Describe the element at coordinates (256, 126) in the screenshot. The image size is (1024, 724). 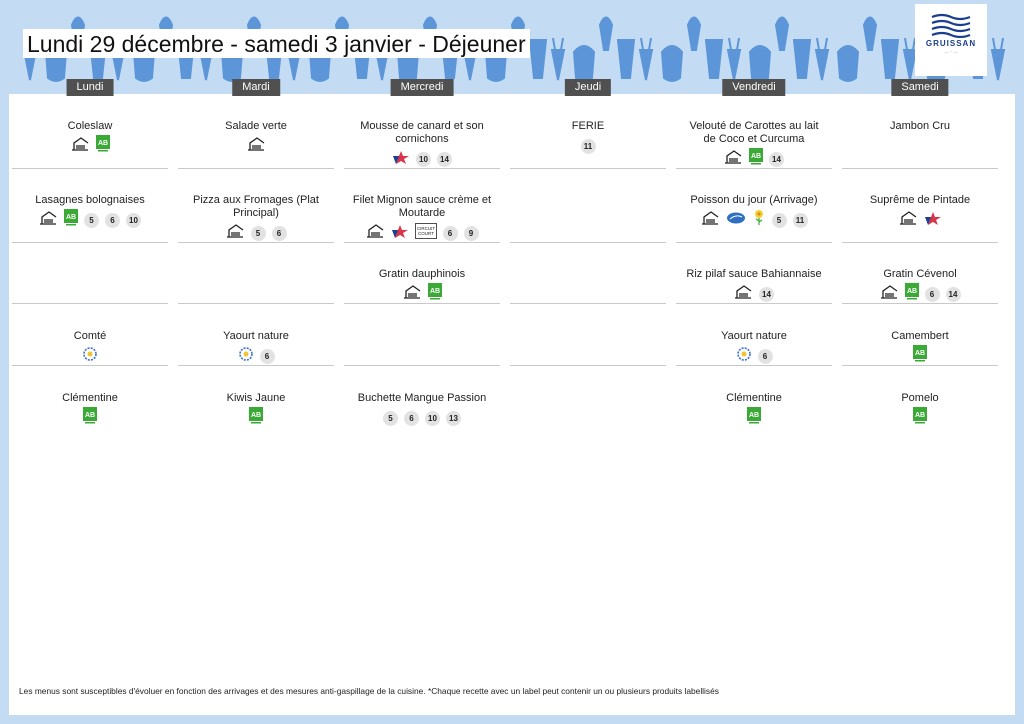
I see `dish-name: Salade verte` at that location.